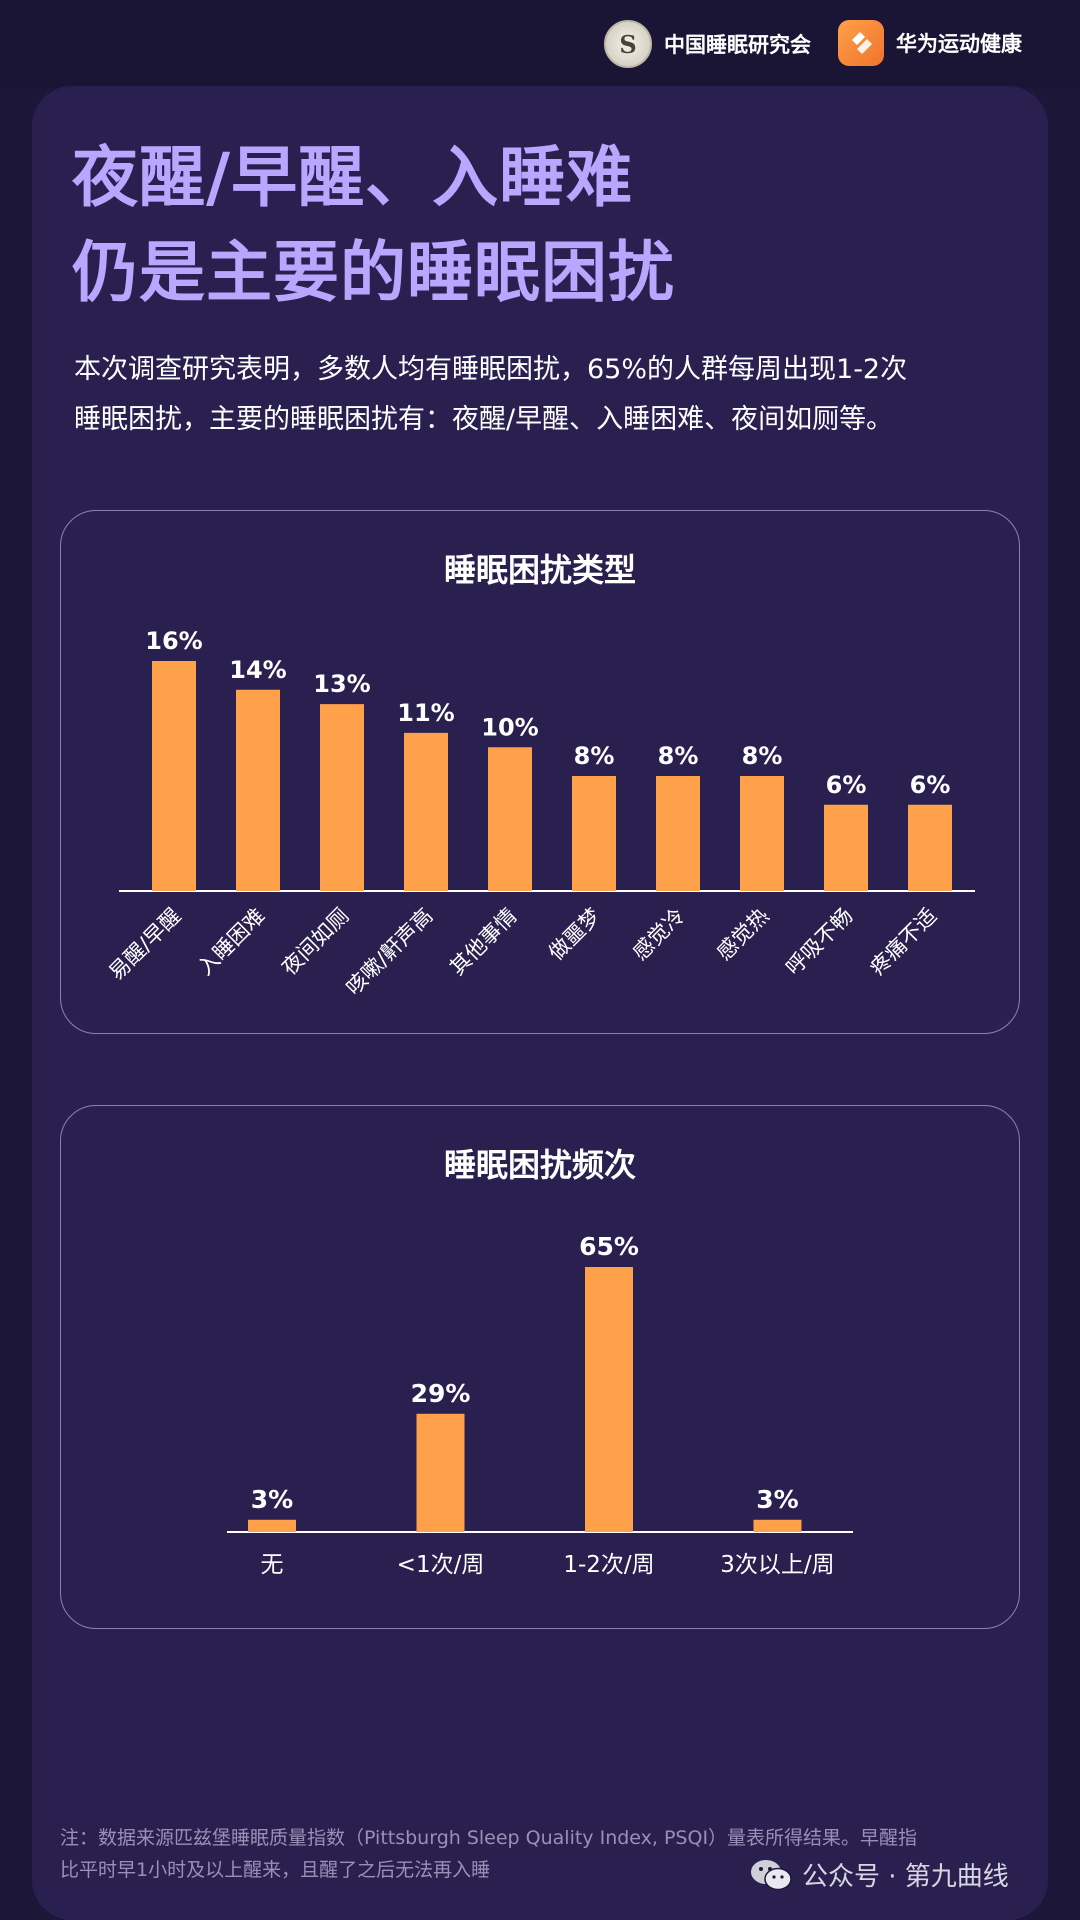 Image resolution: width=1080 pixels, height=1920 pixels. What do you see at coordinates (509, 727) in the screenshot?
I see `data-label: 10%` at bounding box center [509, 727].